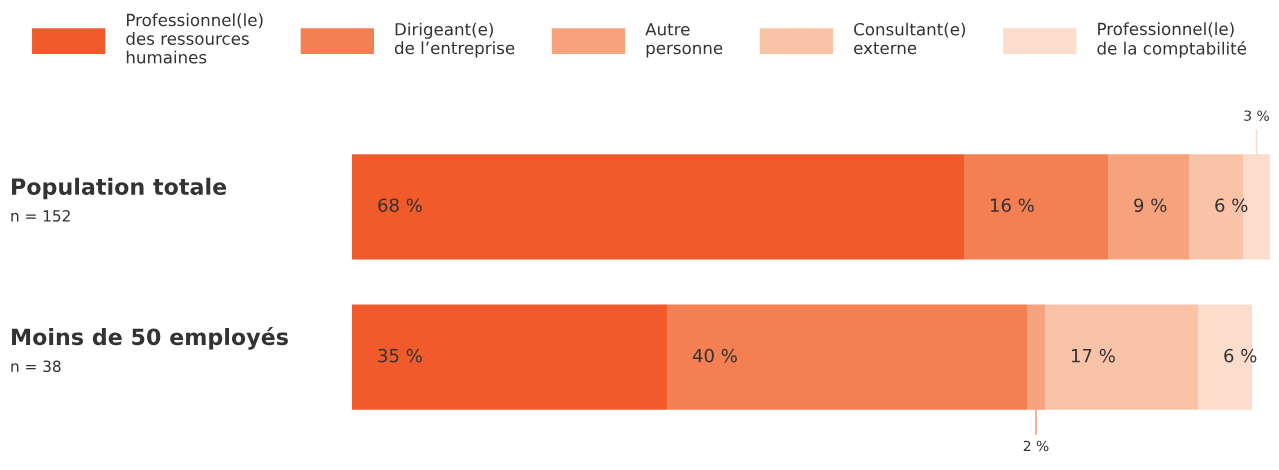 Image resolution: width=1279 pixels, height=470 pixels. I want to click on y-tick-label: Moins de 50 employés, so click(150, 338).